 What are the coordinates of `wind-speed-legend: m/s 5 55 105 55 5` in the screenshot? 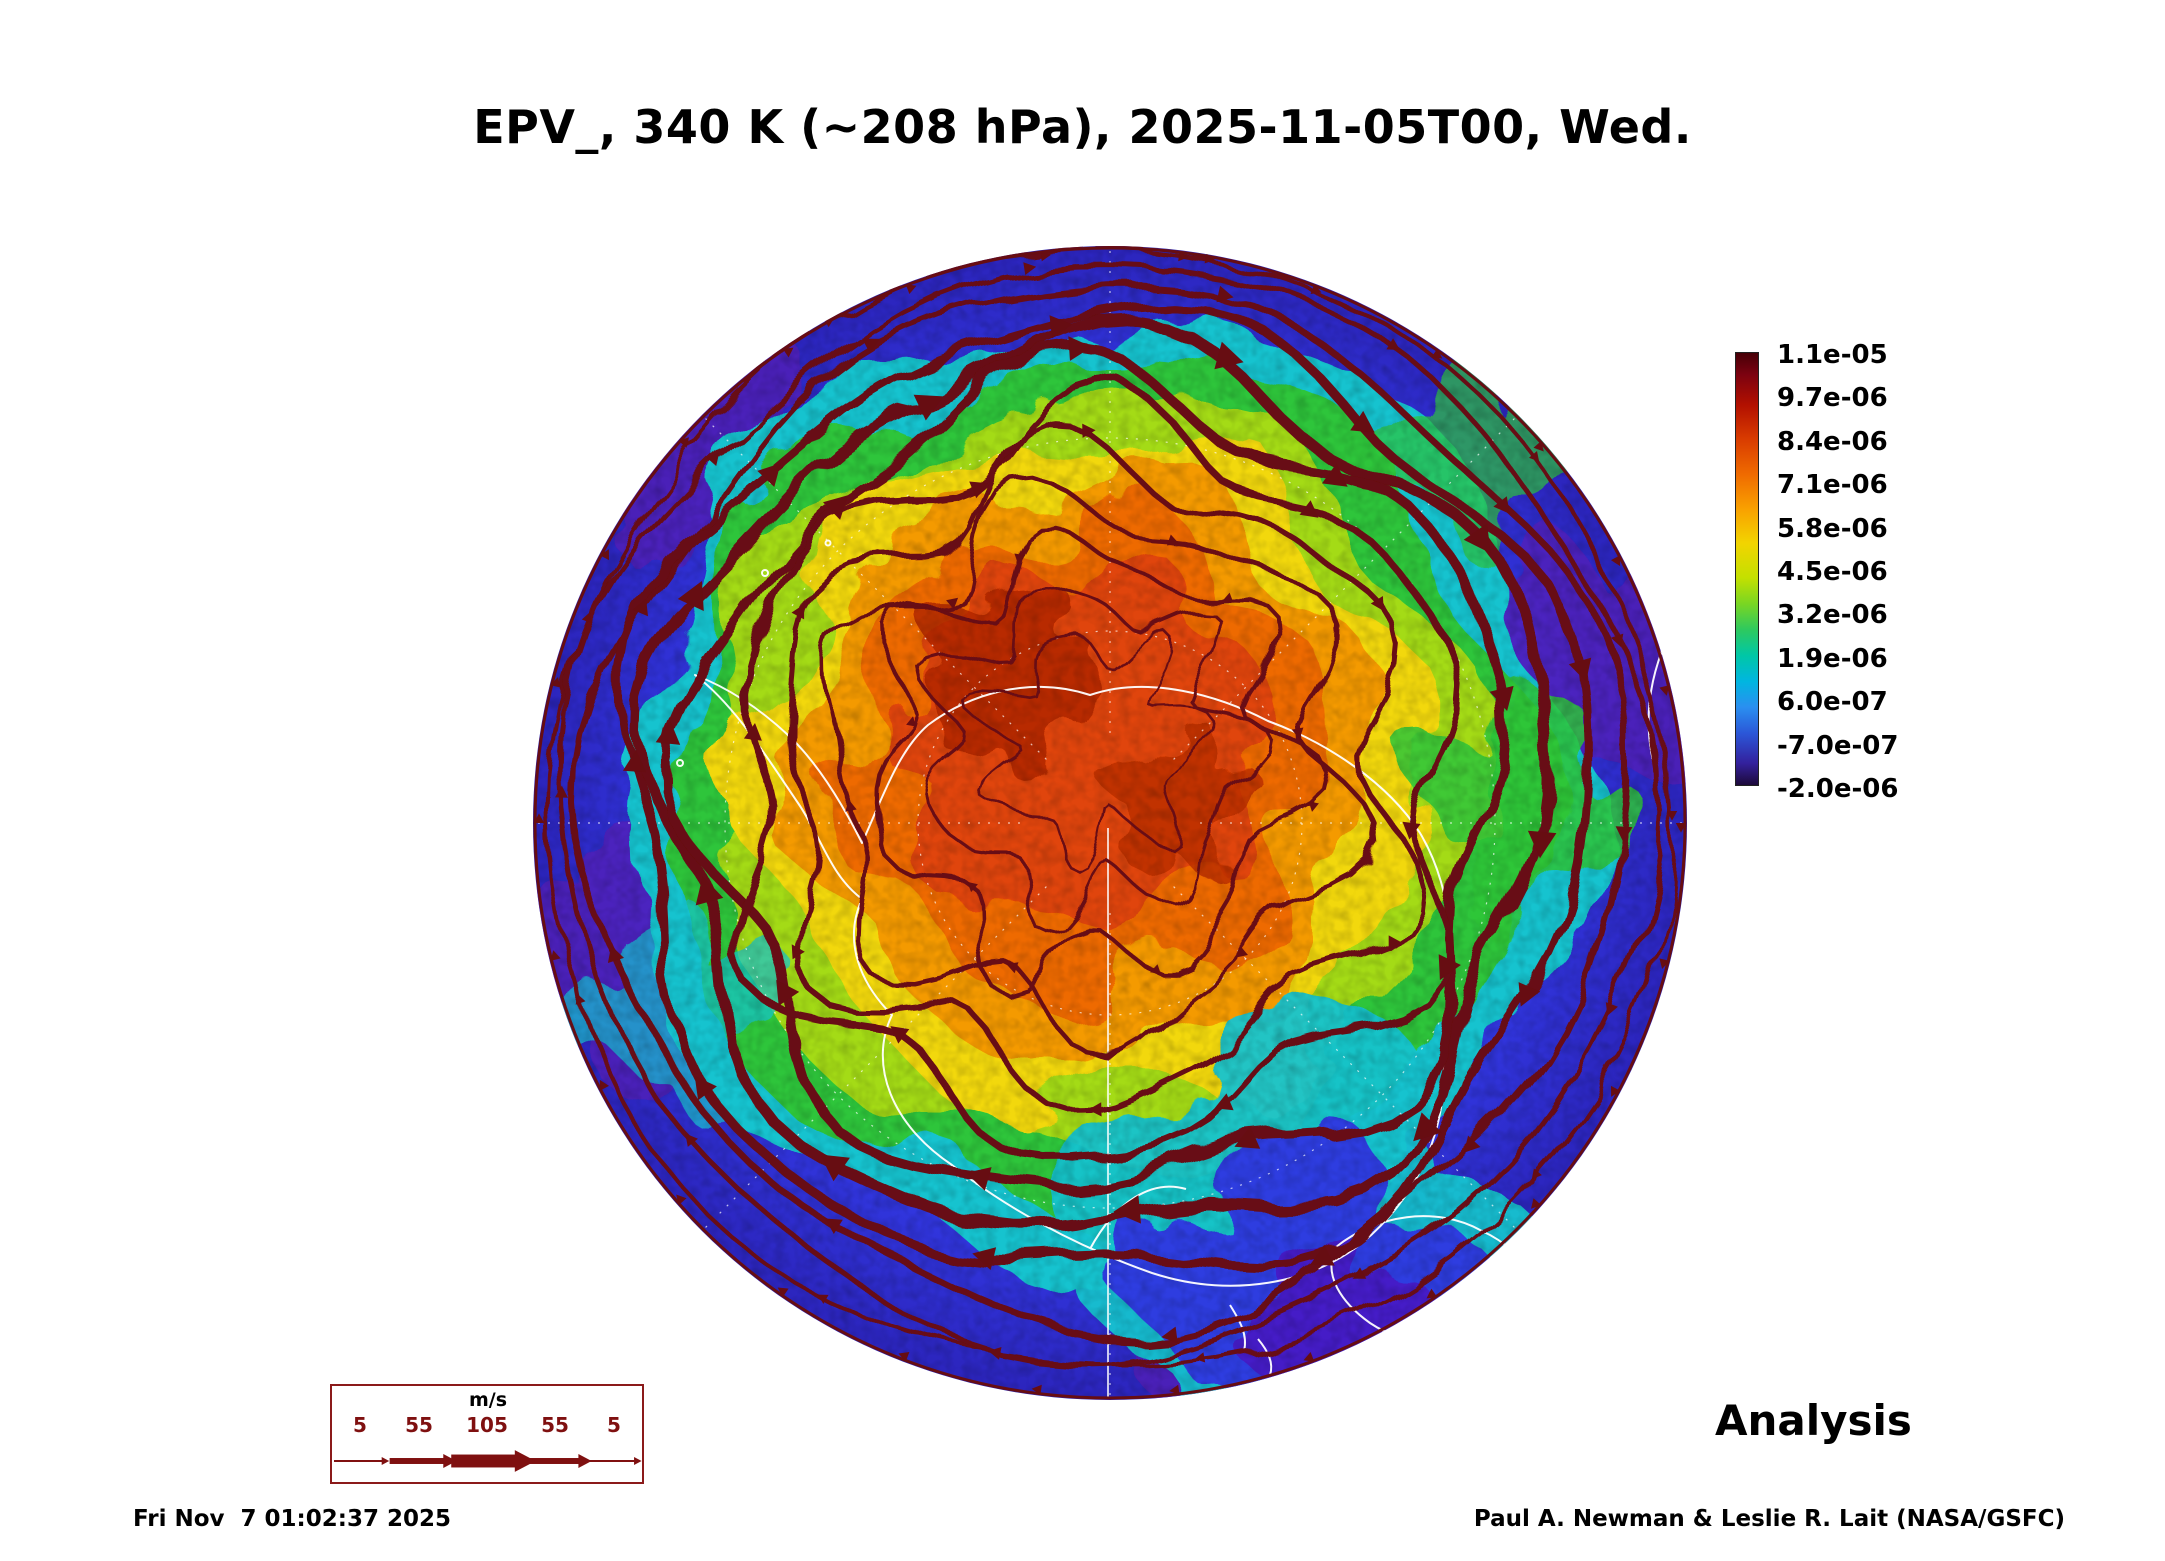 It's located at (487, 1434).